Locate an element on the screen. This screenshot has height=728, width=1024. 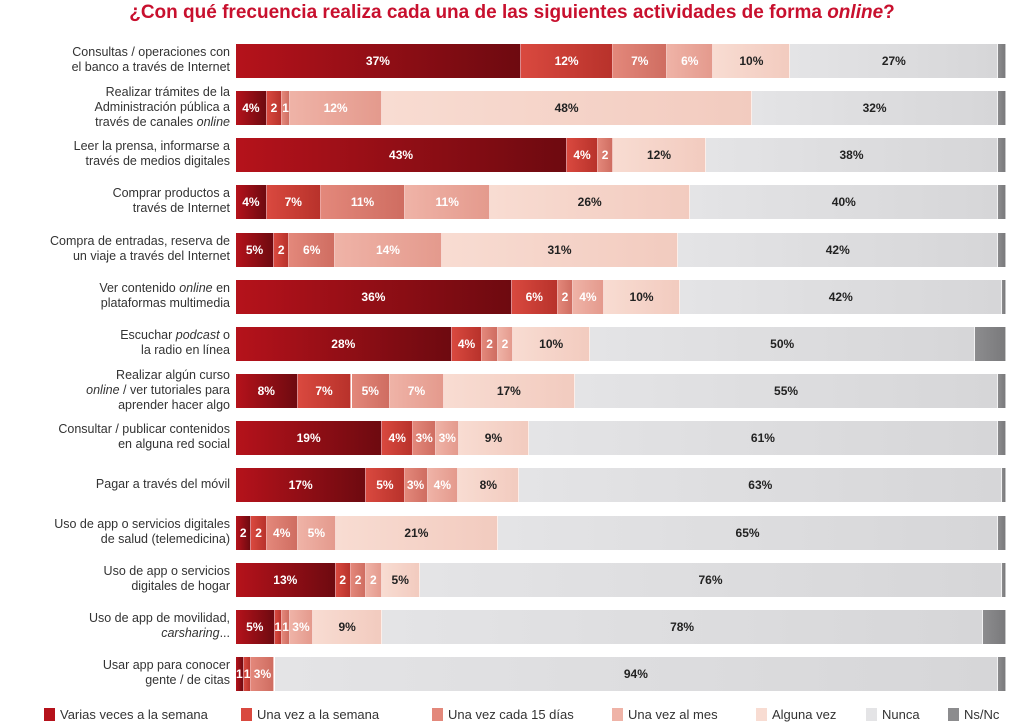
category-label-line: plataformas multimedia is located at coordinates (165, 302).